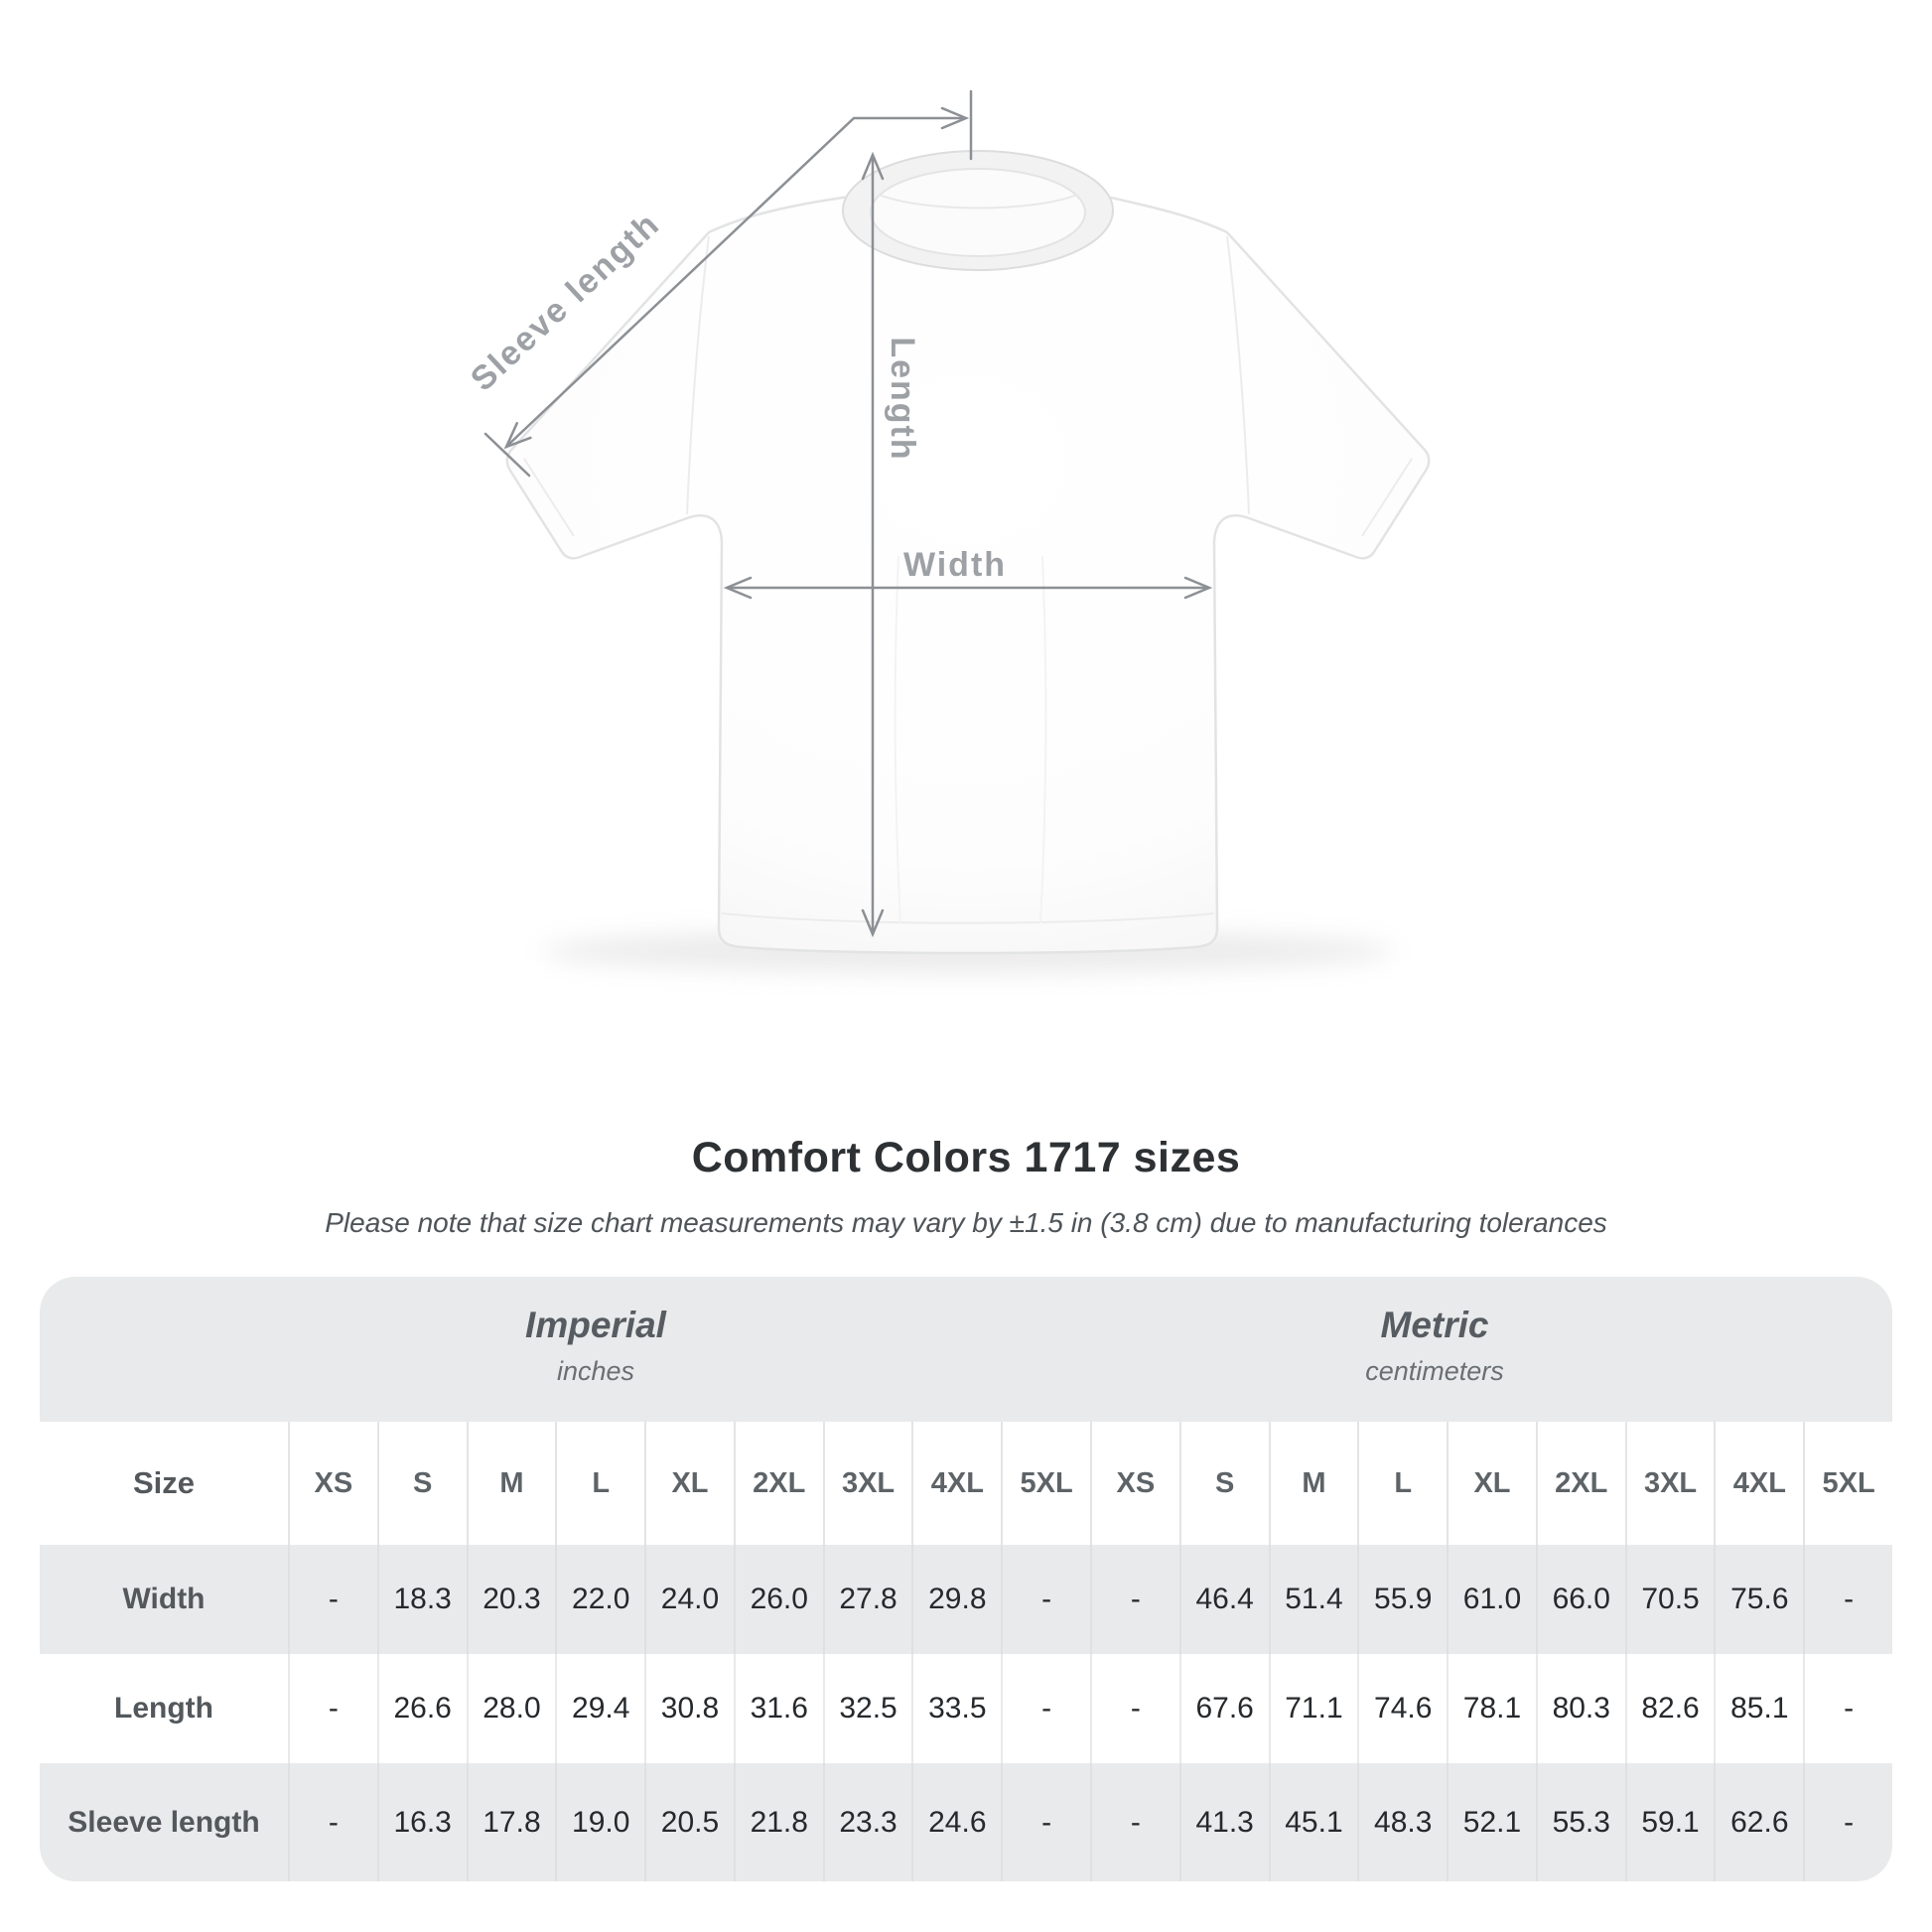 This screenshot has width=1932, height=1932. Describe the element at coordinates (1580, 1709) in the screenshot. I see `table-cell: 80.3` at that location.